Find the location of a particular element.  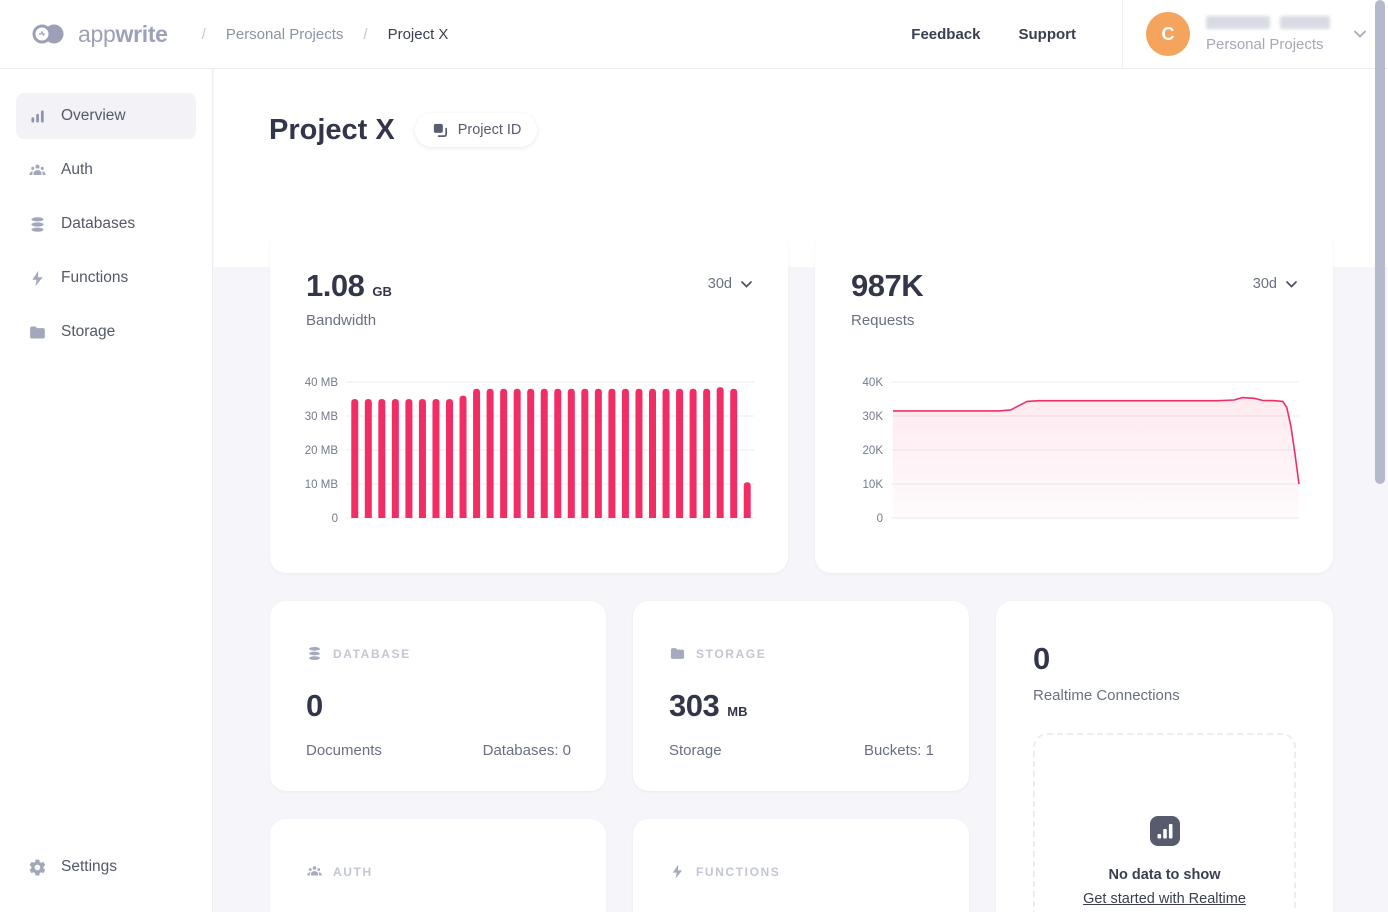

sidebar-item-label: Settings is located at coordinates (89, 866).